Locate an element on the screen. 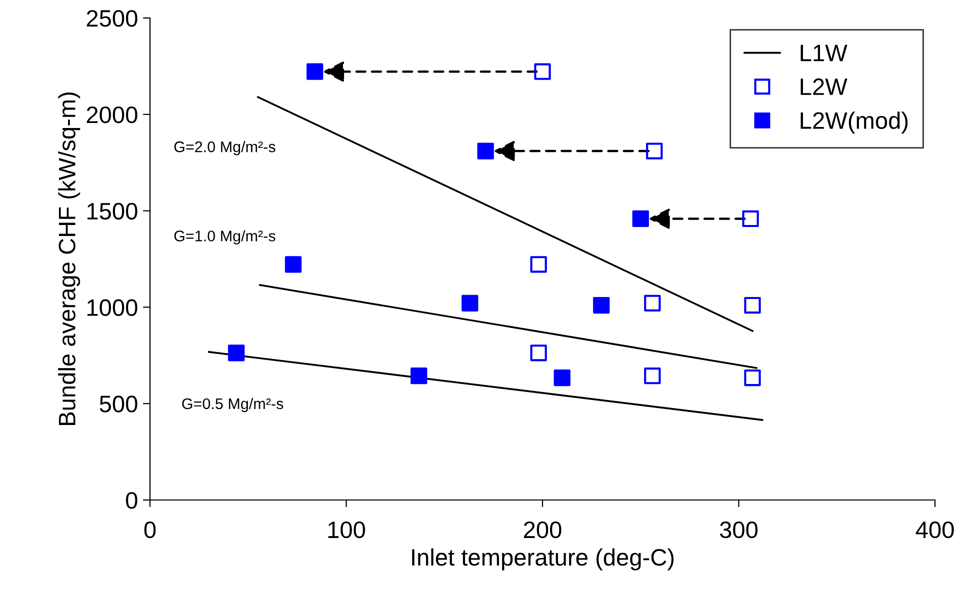  y-tick-label: 1500 is located at coordinates (112, 211).